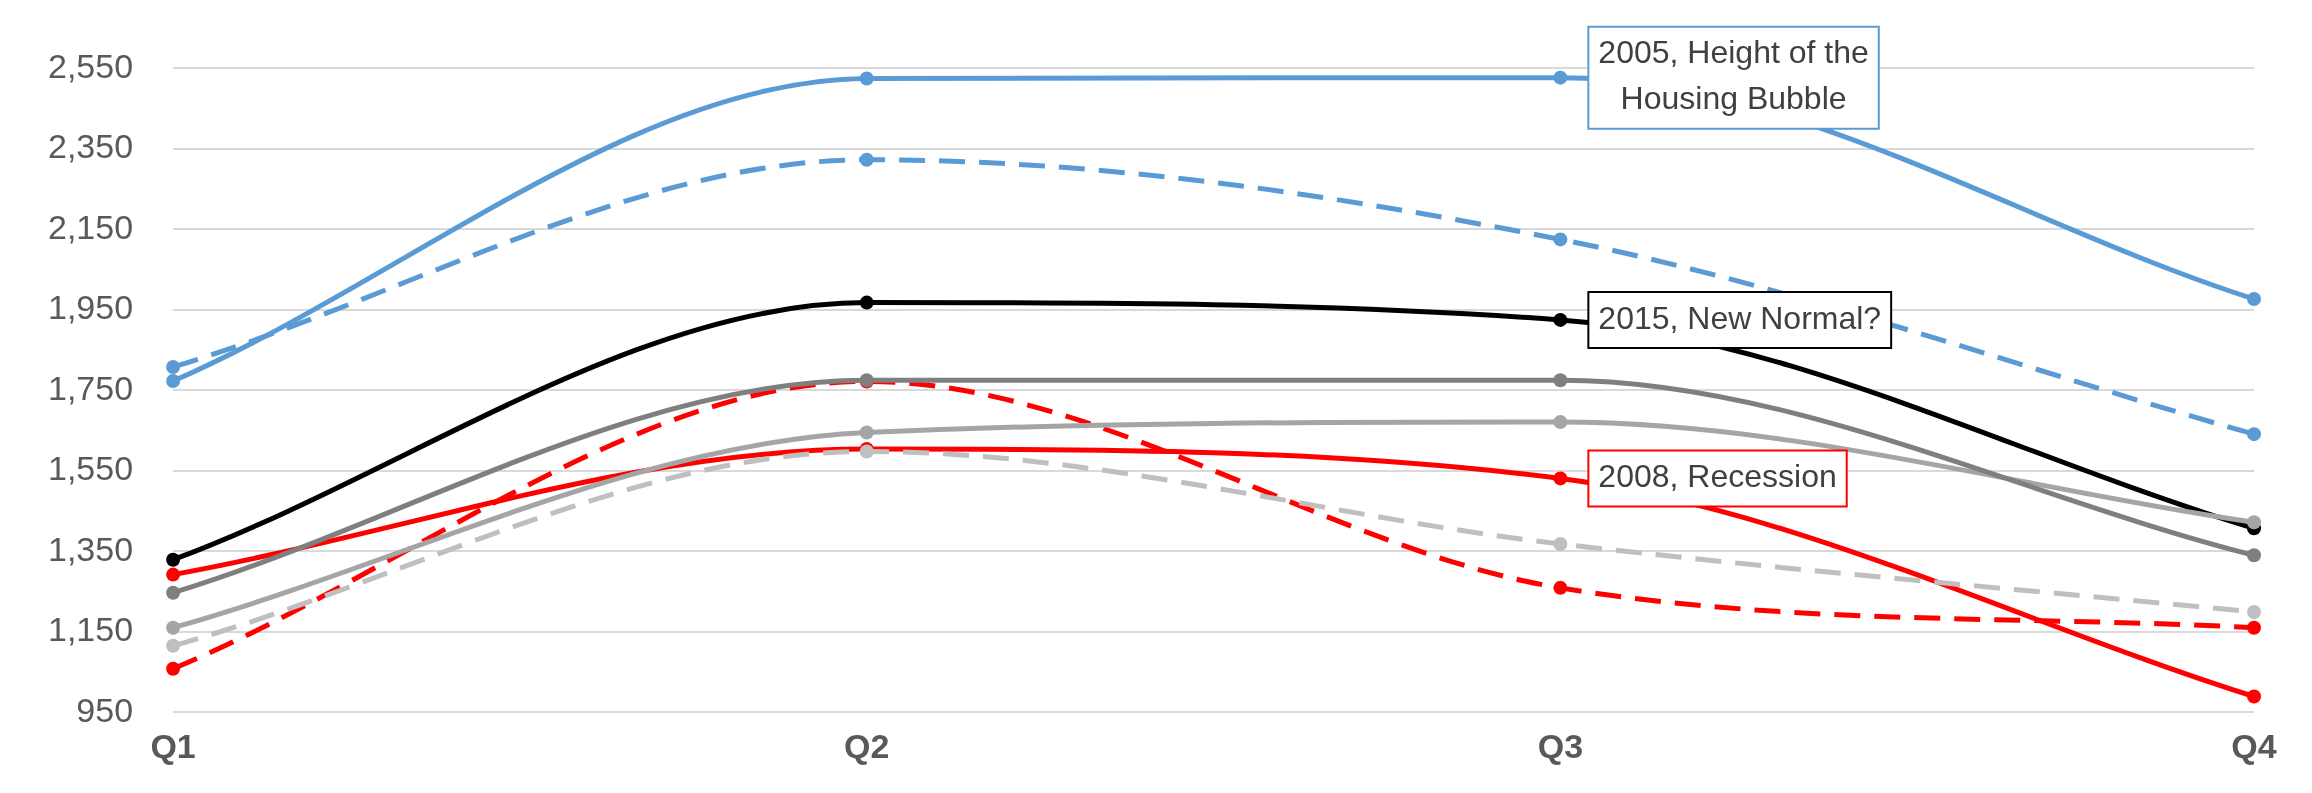  Describe the element at coordinates (105, 709) in the screenshot. I see `y-tick-label: 950` at that location.